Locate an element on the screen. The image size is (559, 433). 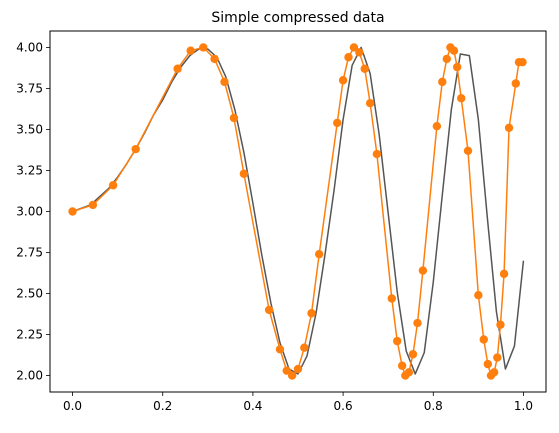
y-tick-label: 3.75 is located at coordinates (29, 88).